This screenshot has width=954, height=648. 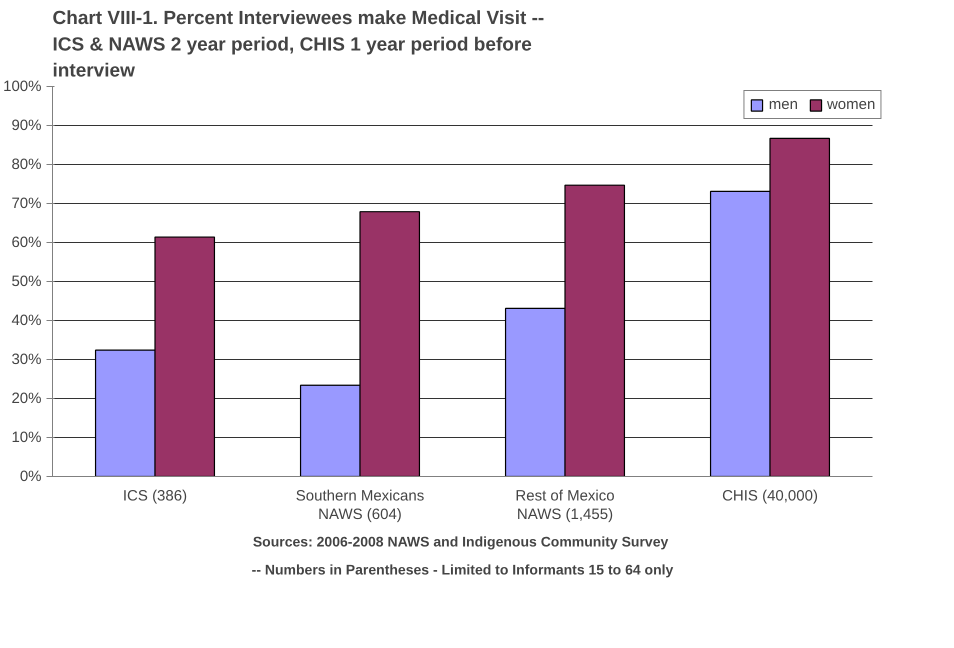 What do you see at coordinates (26, 398) in the screenshot?
I see `y-tick-label: 20%` at bounding box center [26, 398].